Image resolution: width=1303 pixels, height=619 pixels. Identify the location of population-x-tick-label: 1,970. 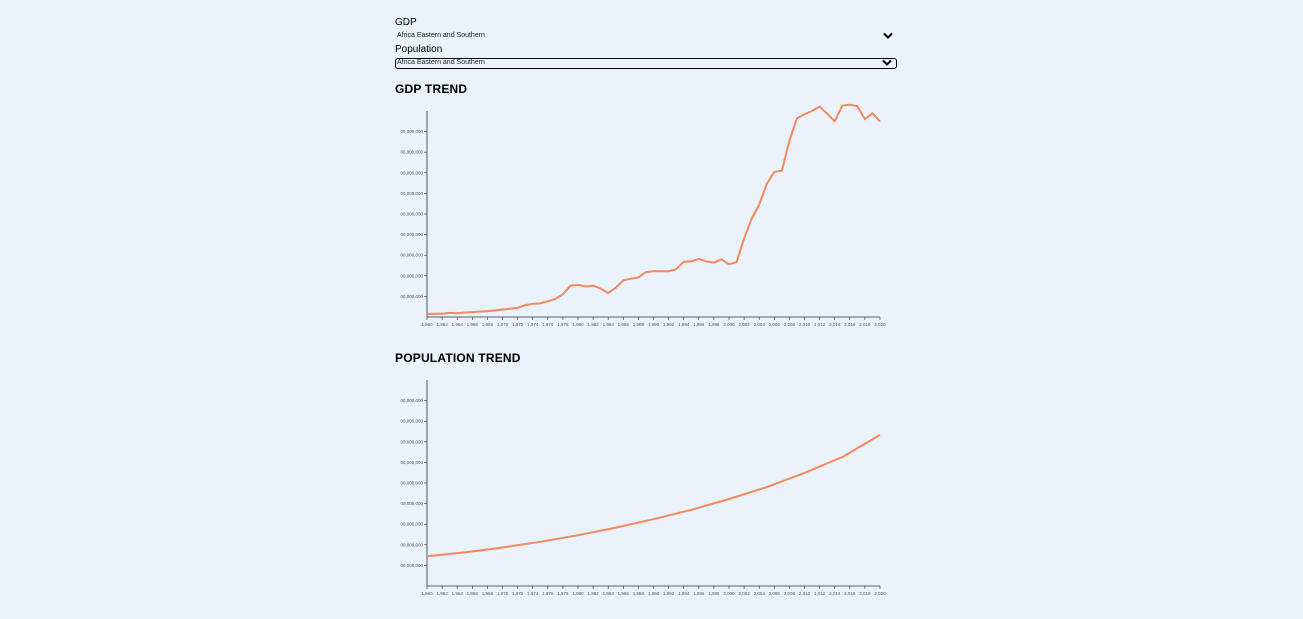
(503, 593).